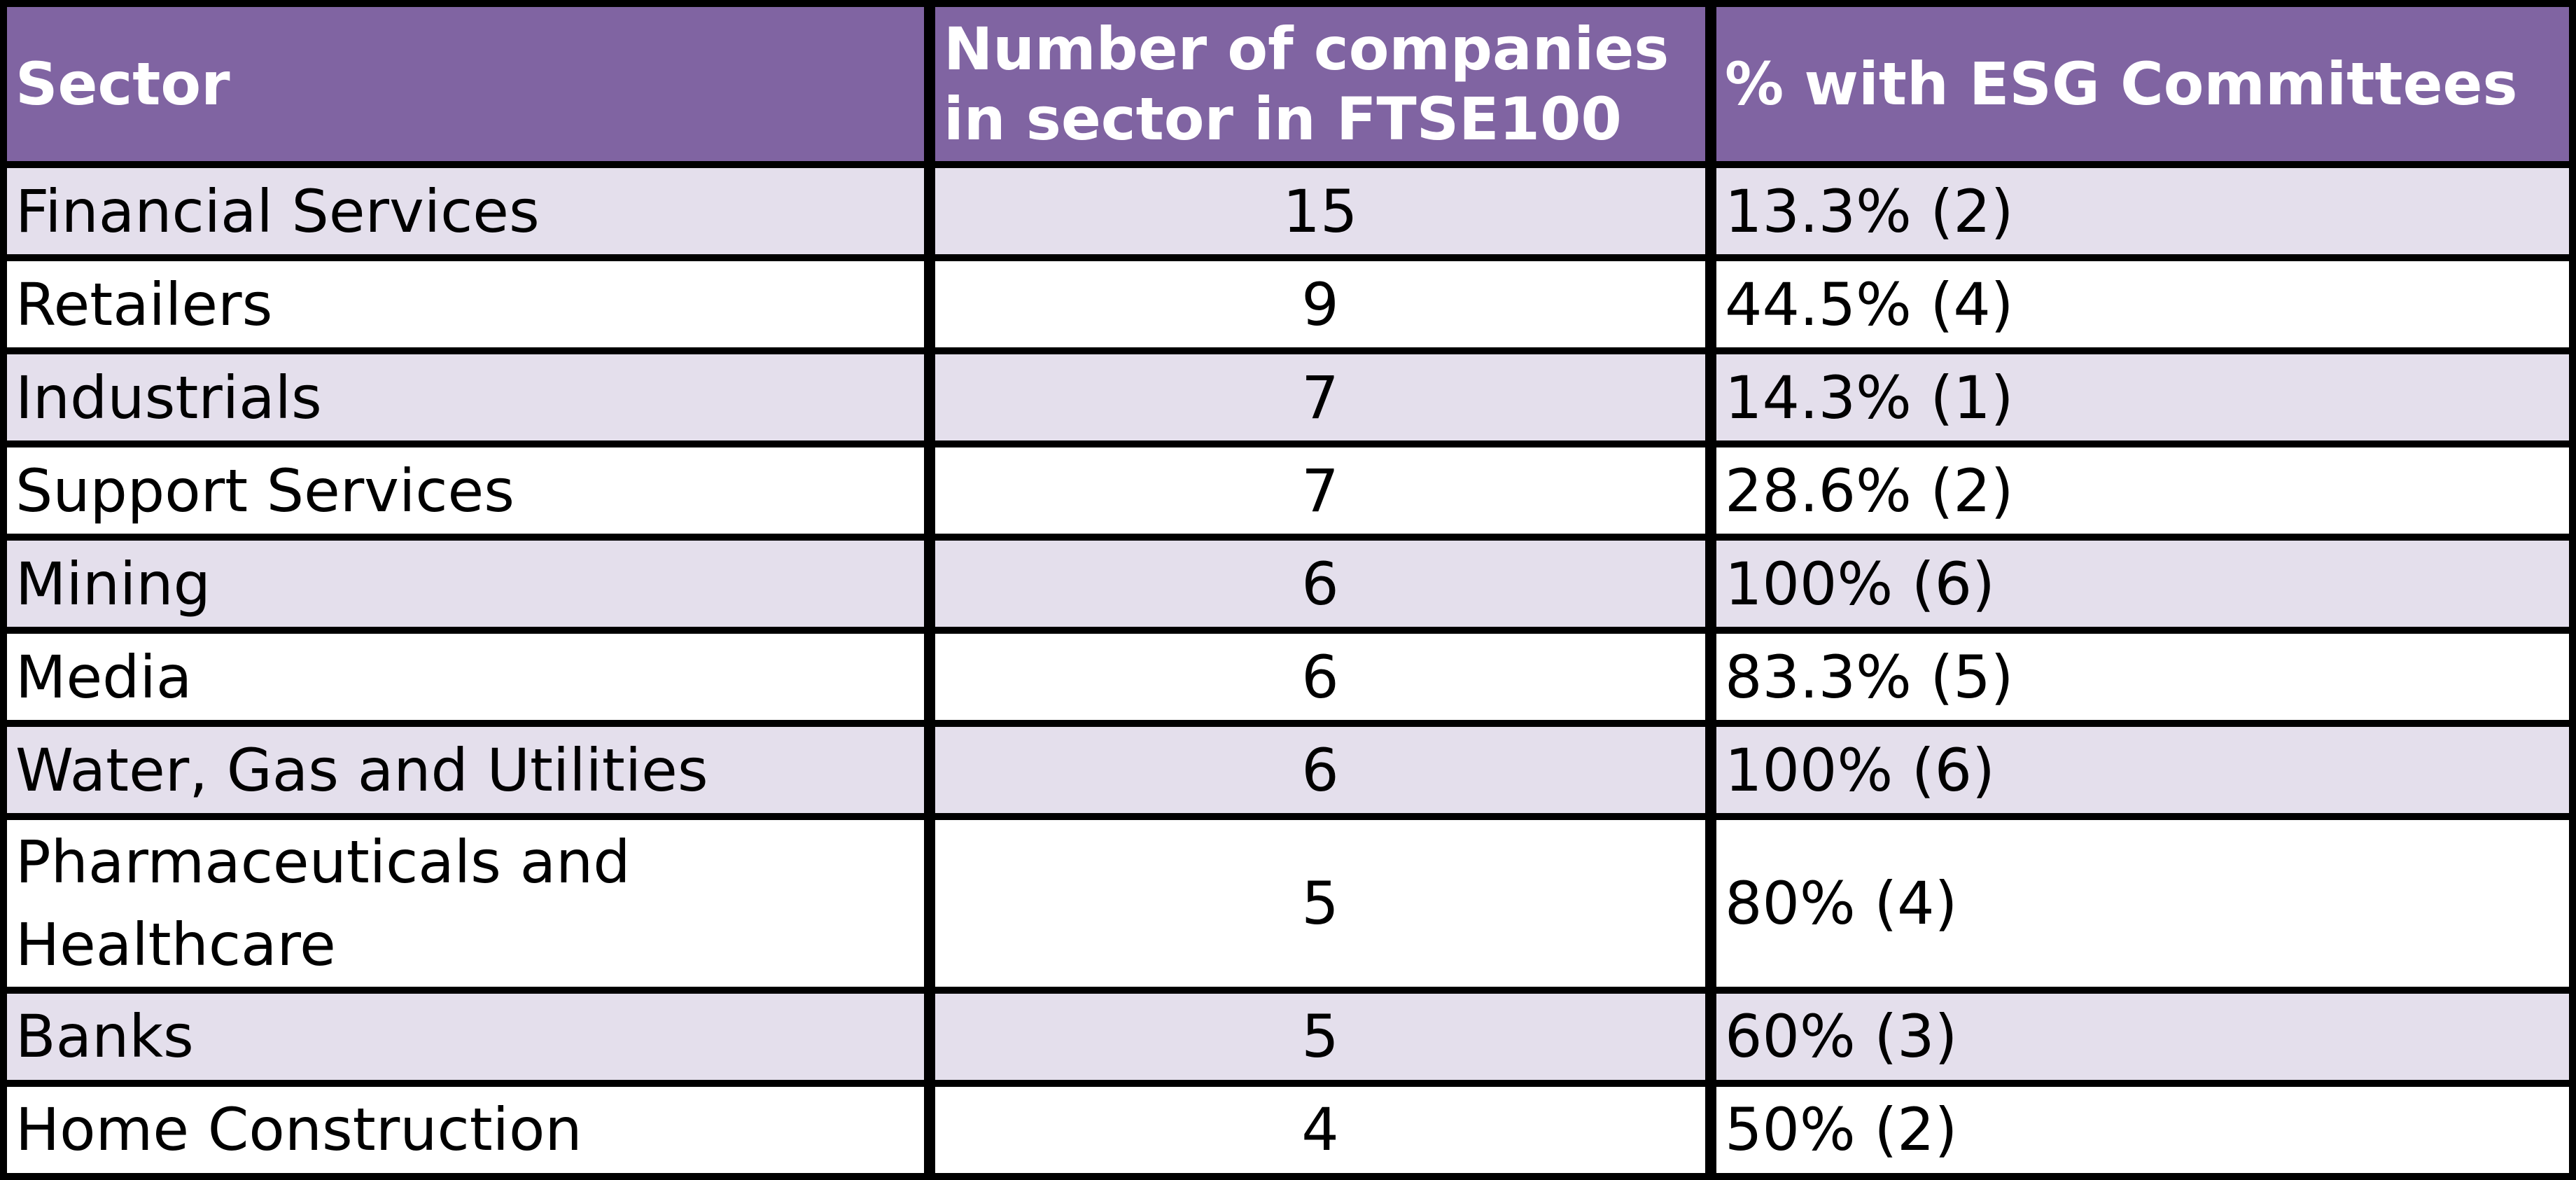 This screenshot has width=2576, height=1180. What do you see at coordinates (465, 84) in the screenshot?
I see `header-sector: Sector` at bounding box center [465, 84].